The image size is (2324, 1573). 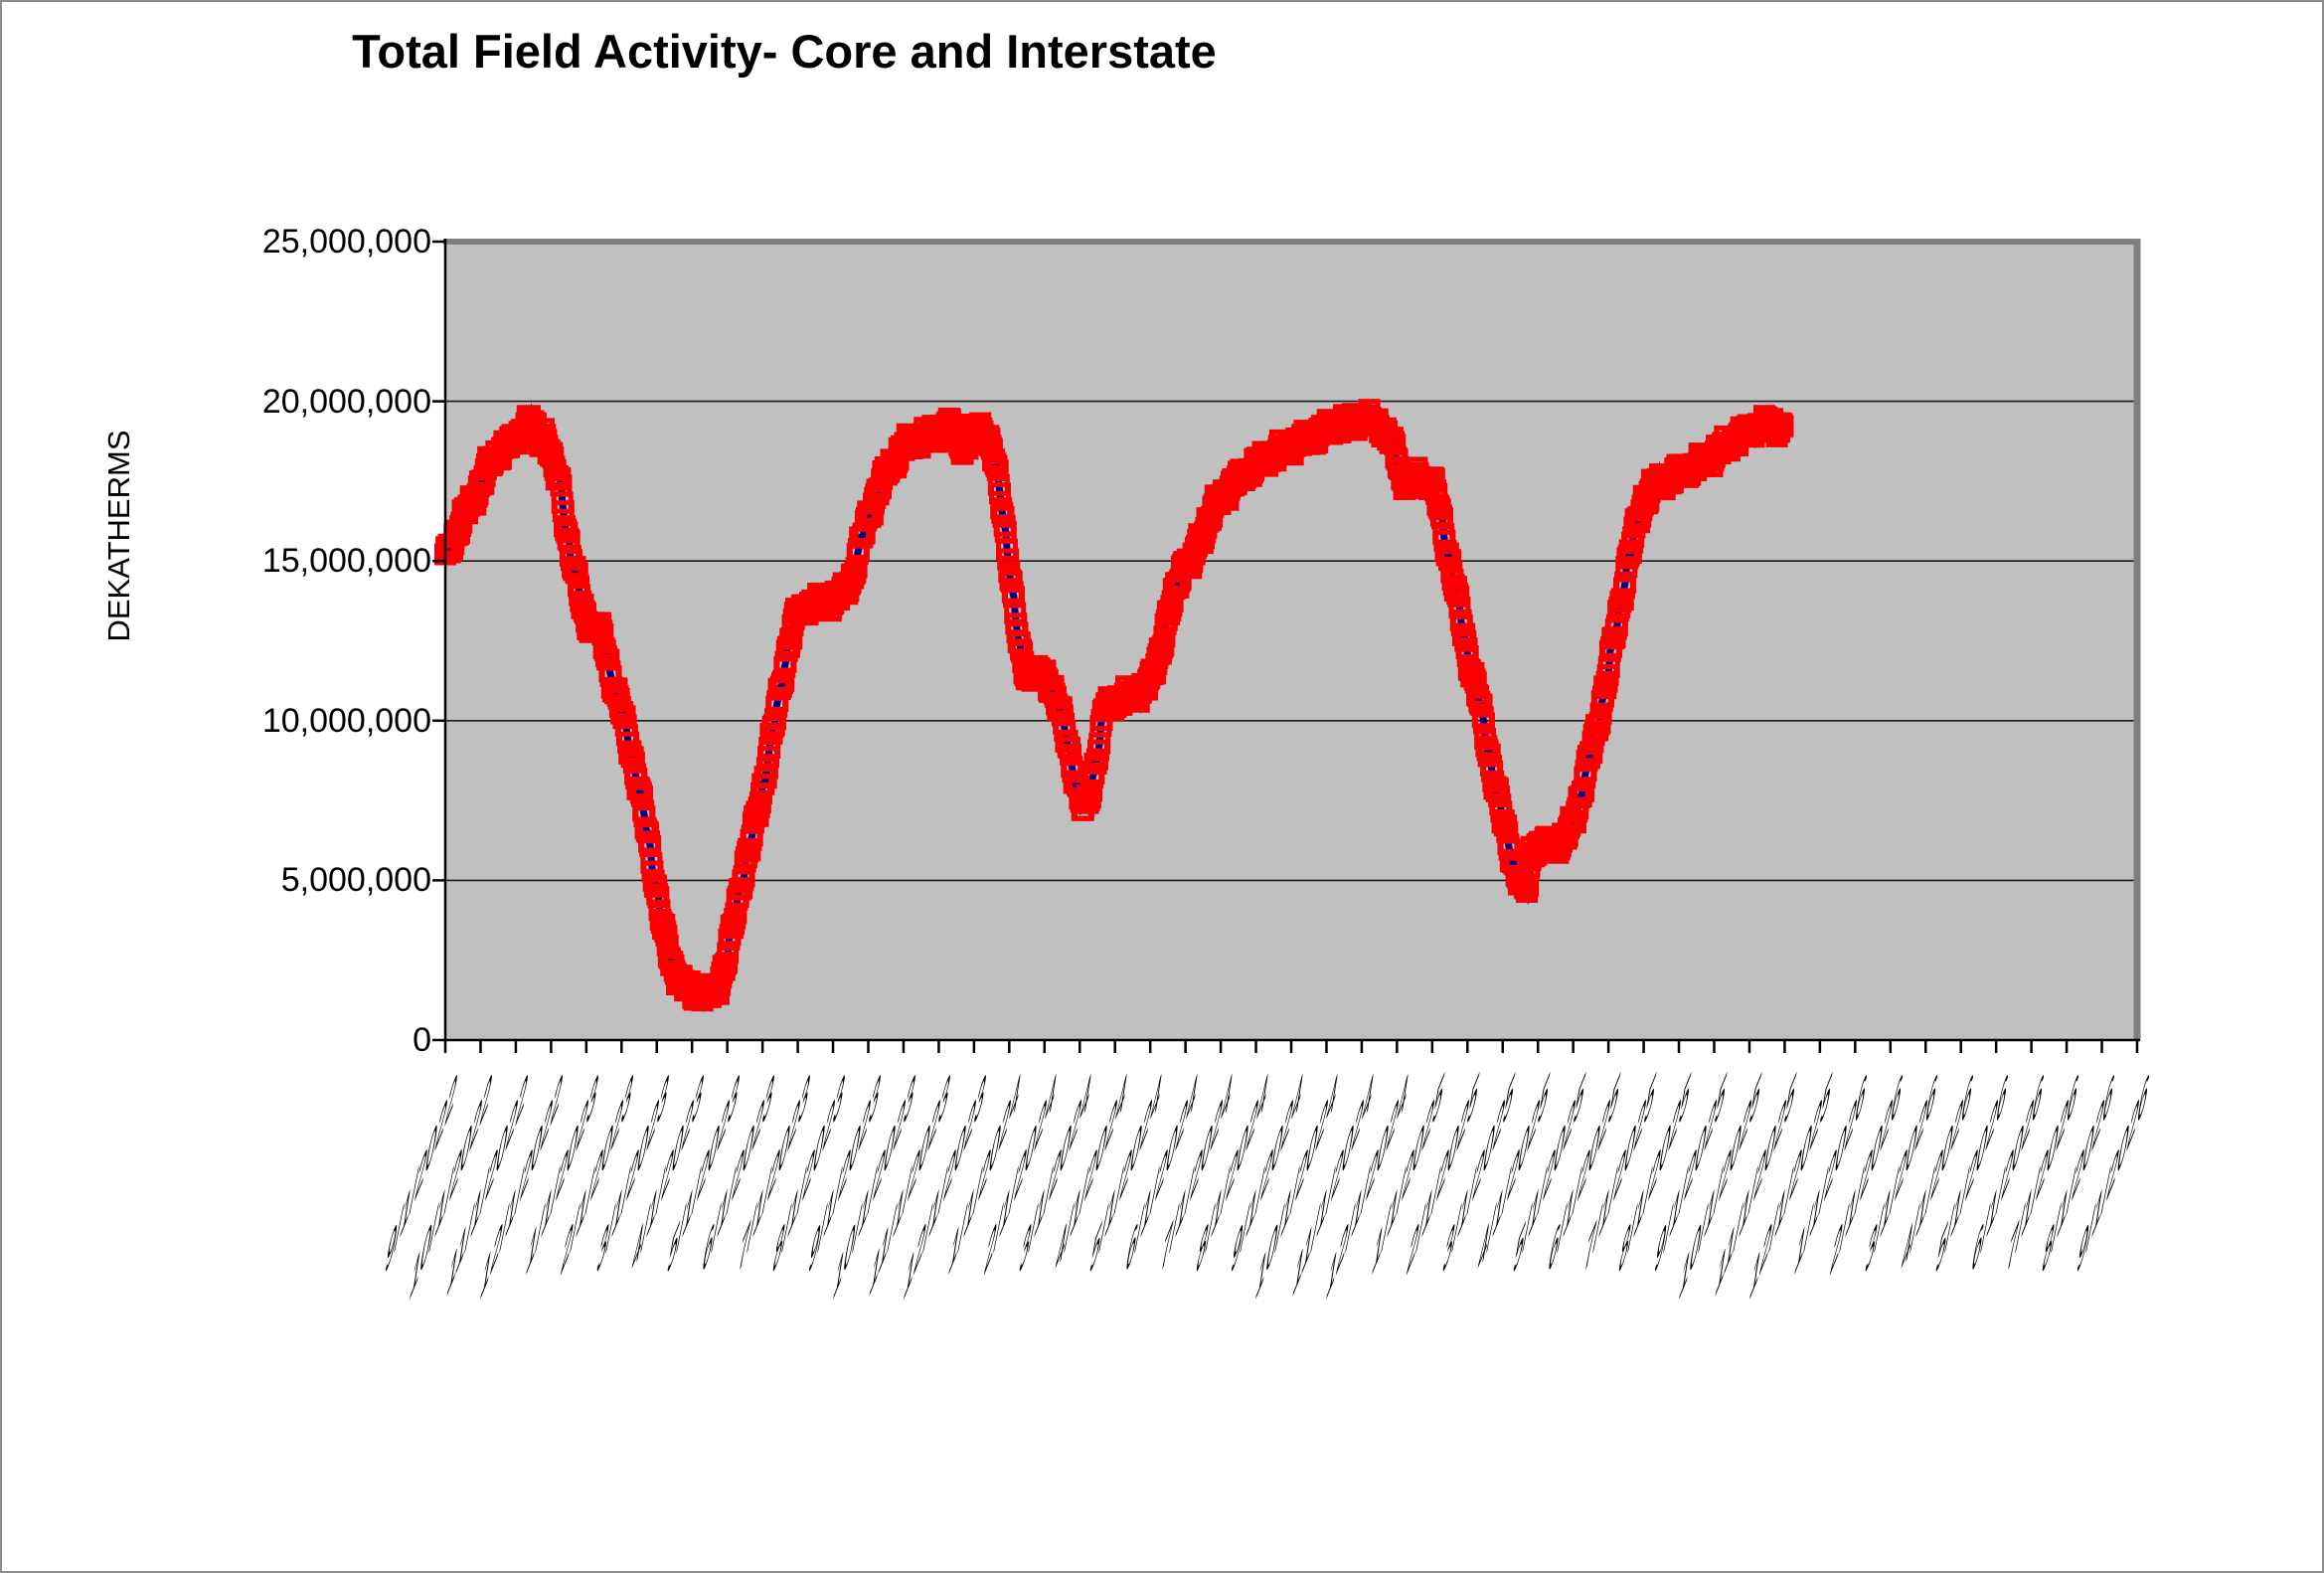 What do you see at coordinates (355, 880) in the screenshot?
I see `y-axis-tick-label: 5,000,000` at bounding box center [355, 880].